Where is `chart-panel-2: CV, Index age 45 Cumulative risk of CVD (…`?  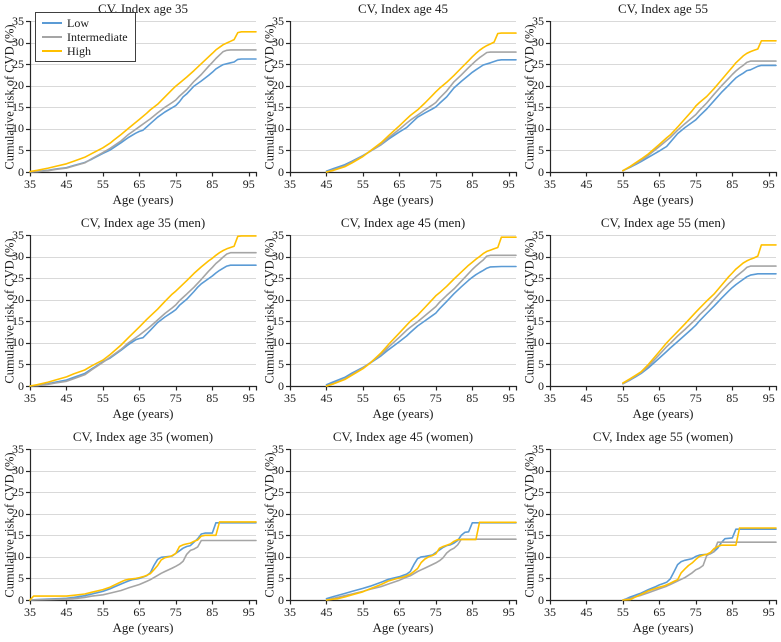 chart-panel-2: CV, Index age 45 Cumulative risk of CVD (… is located at coordinates (390, 107).